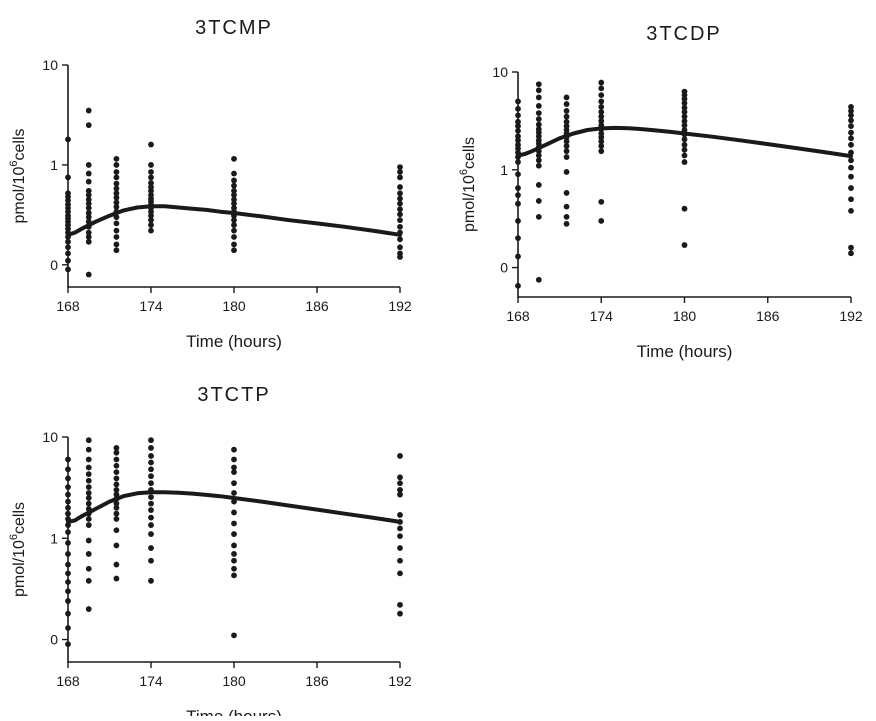  I want to click on x-tick-label: 168, so click(518, 316).